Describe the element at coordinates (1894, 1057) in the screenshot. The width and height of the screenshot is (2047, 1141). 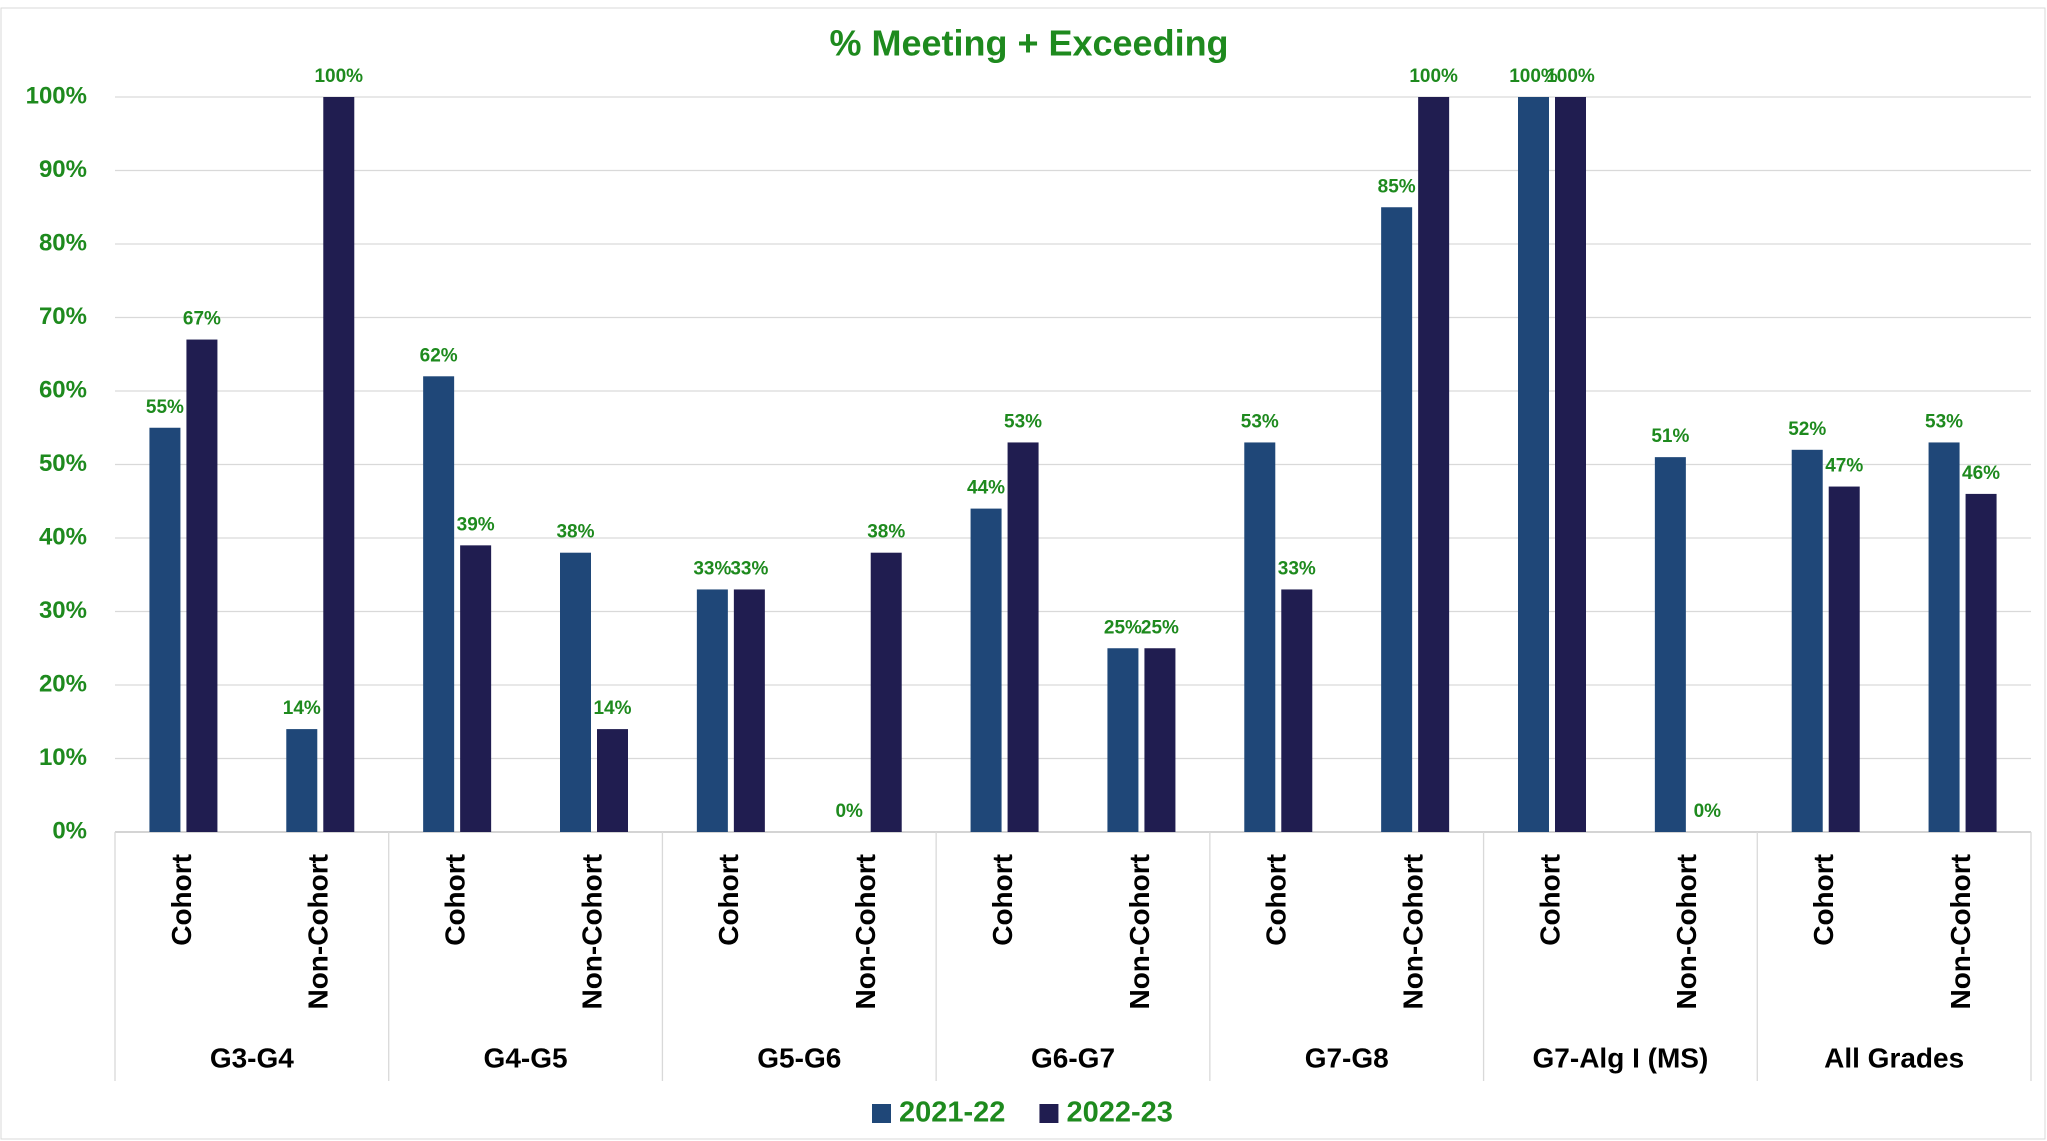
I see `group-label: All Grades` at that location.